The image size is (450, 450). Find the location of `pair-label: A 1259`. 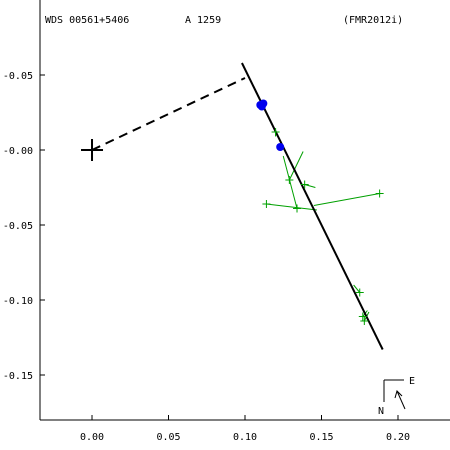

pair-label: A 1259 is located at coordinates (203, 20).